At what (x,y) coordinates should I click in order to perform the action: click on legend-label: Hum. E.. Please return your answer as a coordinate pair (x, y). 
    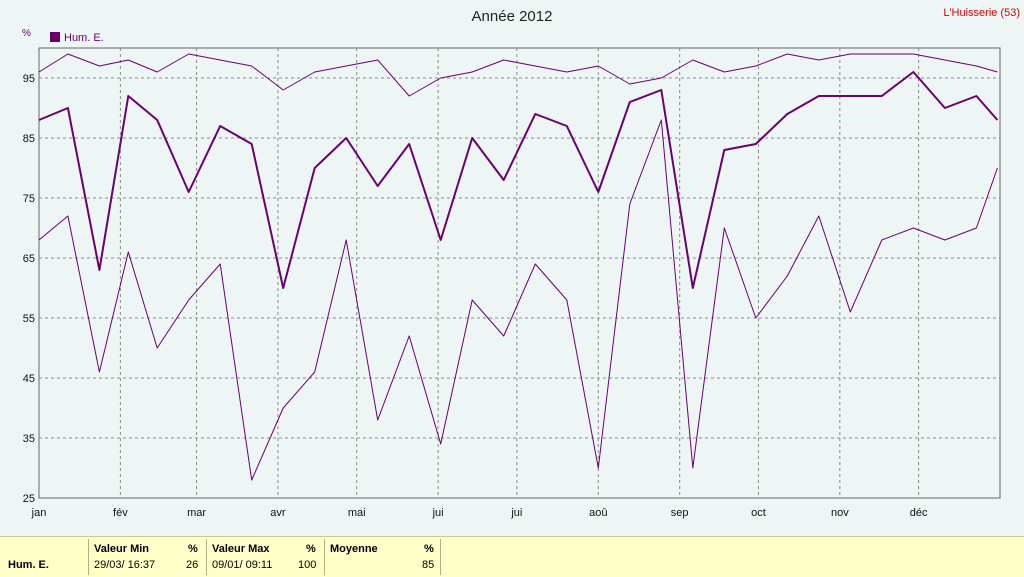
    Looking at the image, I should click on (84, 38).